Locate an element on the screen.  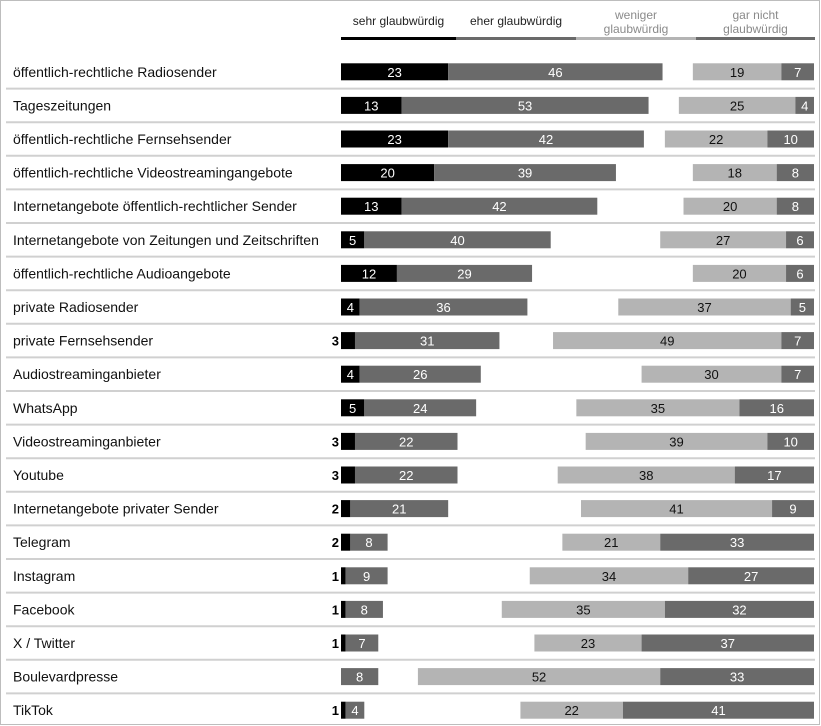
value-label-sehr: 5 is located at coordinates (352, 408).